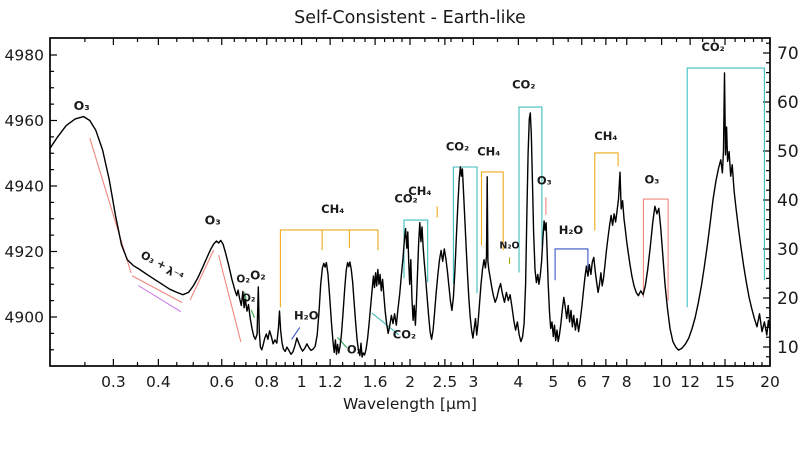 The image size is (800, 454). Describe the element at coordinates (24, 318) in the screenshot. I see `y-left-tick-label: 4900` at that location.